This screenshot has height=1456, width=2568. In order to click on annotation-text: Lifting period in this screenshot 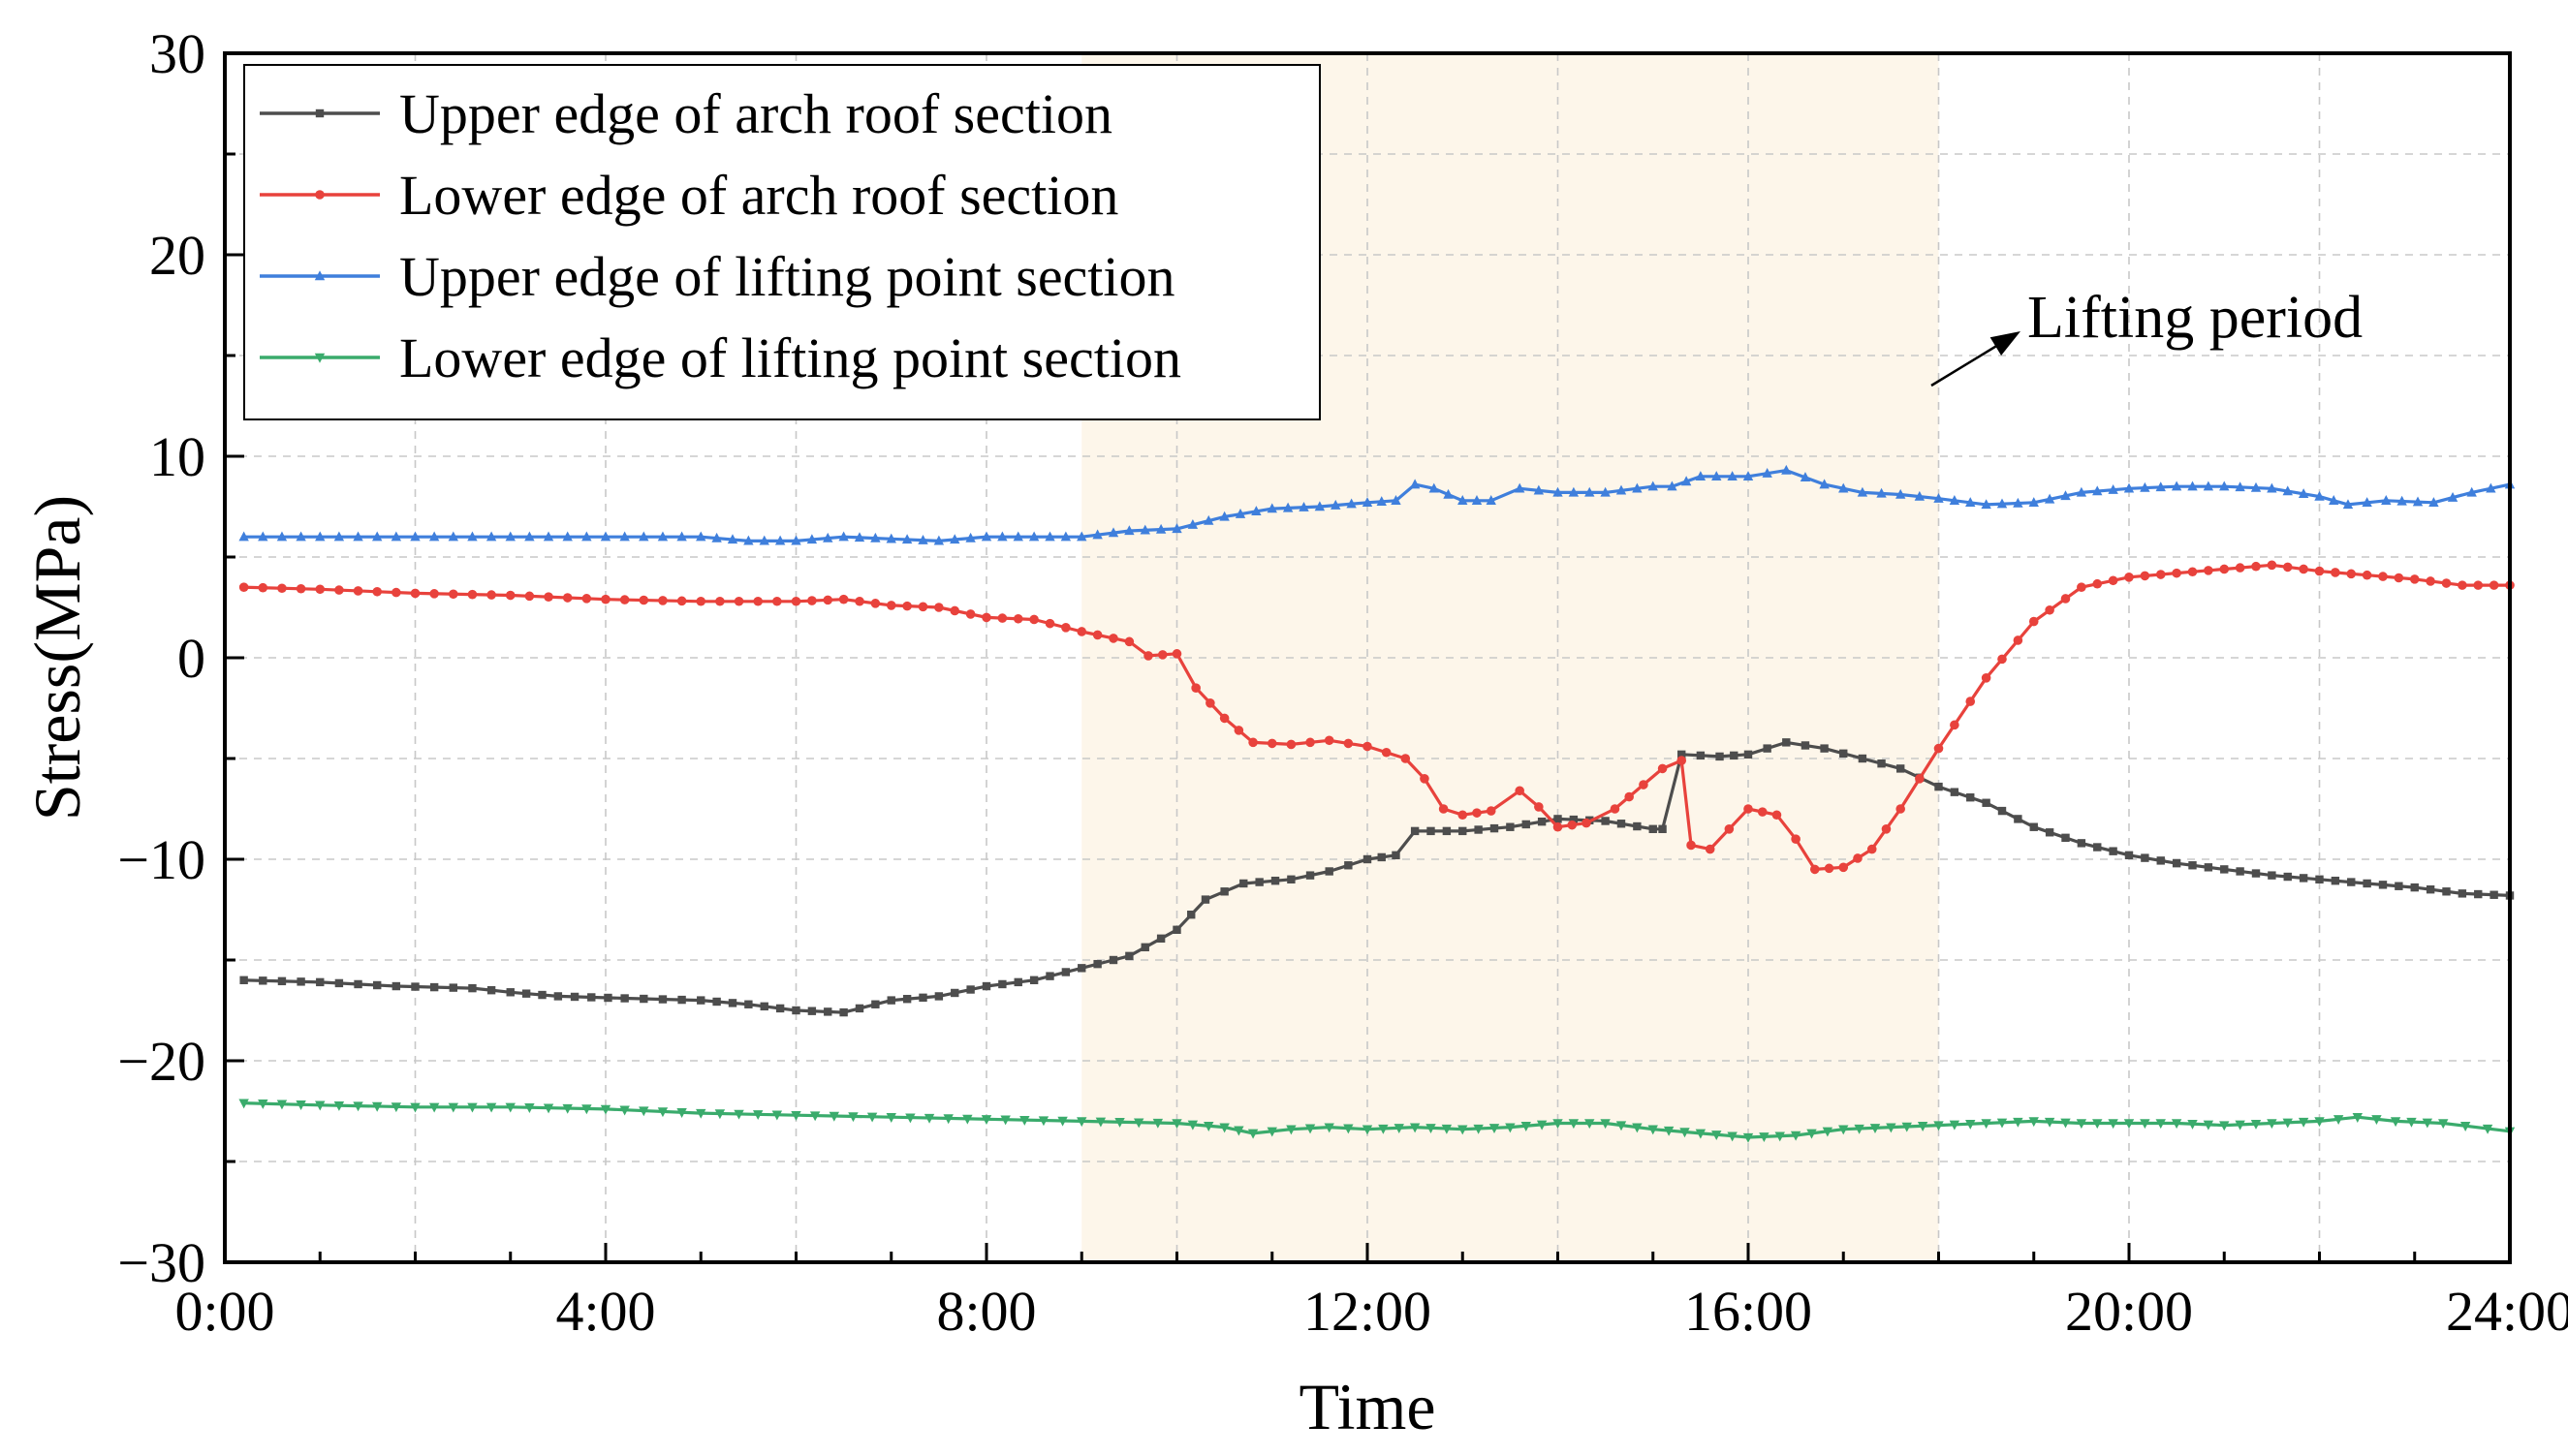, I will do `click(2195, 318)`.